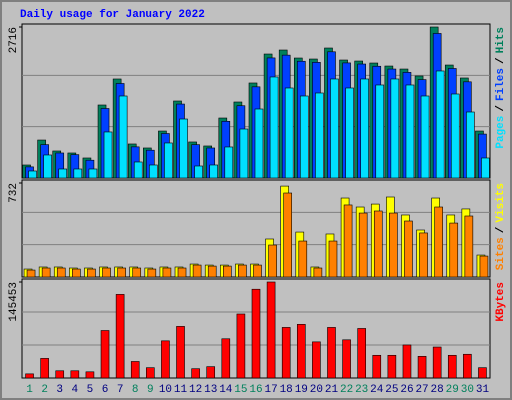  I want to click on legend: Pages / Files / Hits, so click(501, 88).